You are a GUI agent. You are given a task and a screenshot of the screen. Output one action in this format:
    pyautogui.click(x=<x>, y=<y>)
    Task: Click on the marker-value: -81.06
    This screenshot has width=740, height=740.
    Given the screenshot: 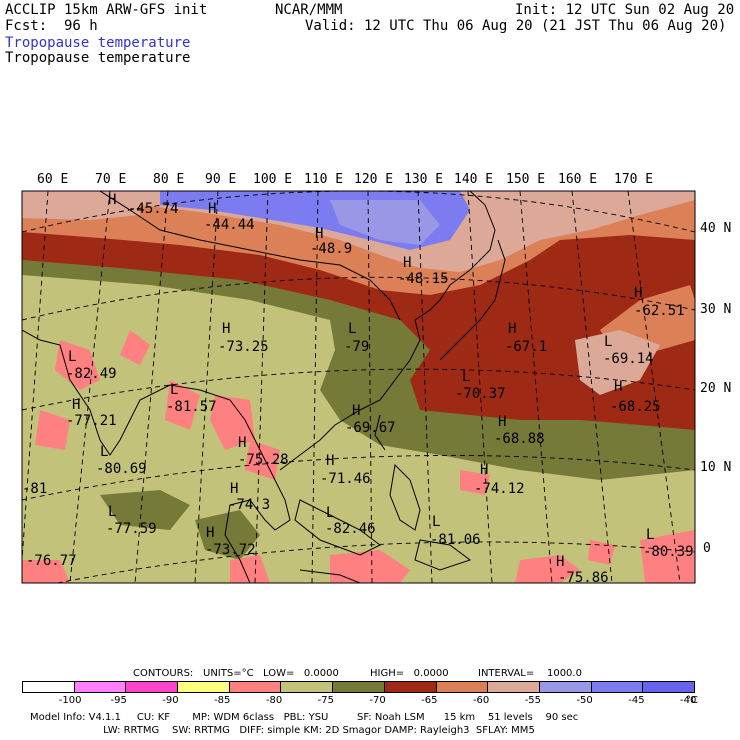 What is the action you would take?
    pyautogui.click(x=455, y=540)
    